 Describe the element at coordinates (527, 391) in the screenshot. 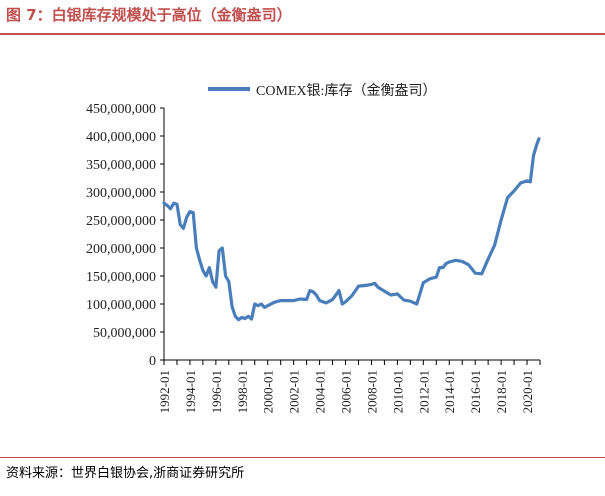

I see `x-tick-label: 2020-01` at that location.